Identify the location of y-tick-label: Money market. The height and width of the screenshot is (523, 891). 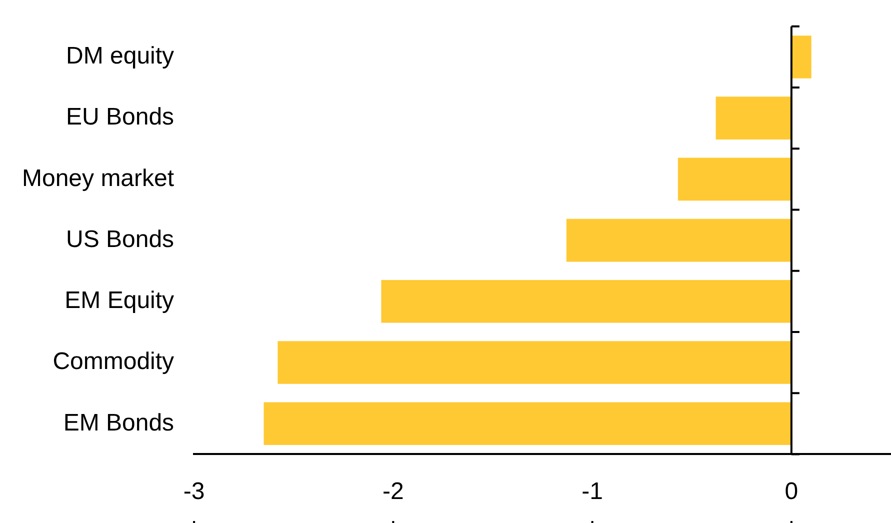
(98, 178).